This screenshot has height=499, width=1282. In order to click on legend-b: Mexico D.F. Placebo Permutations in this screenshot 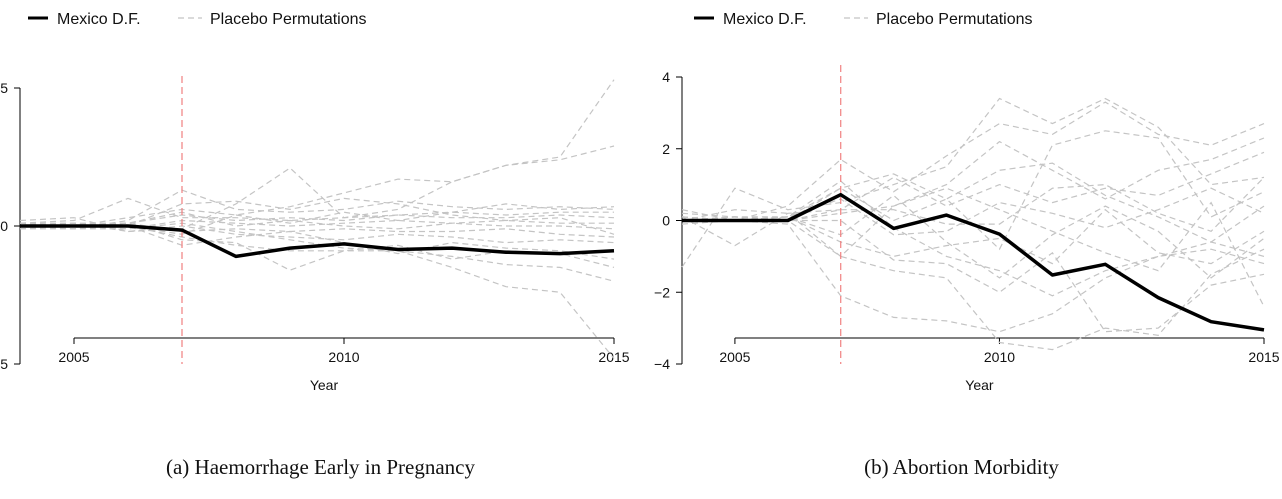, I will do `click(863, 19)`.